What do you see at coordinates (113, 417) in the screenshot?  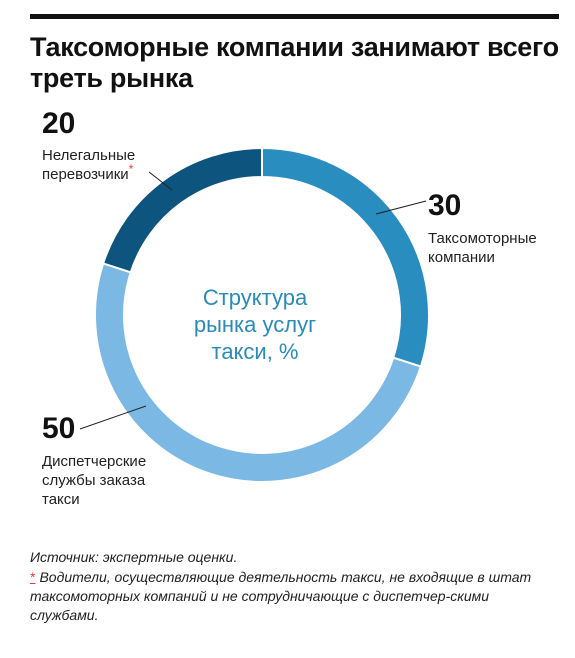 I see `leader-line-dispatch` at bounding box center [113, 417].